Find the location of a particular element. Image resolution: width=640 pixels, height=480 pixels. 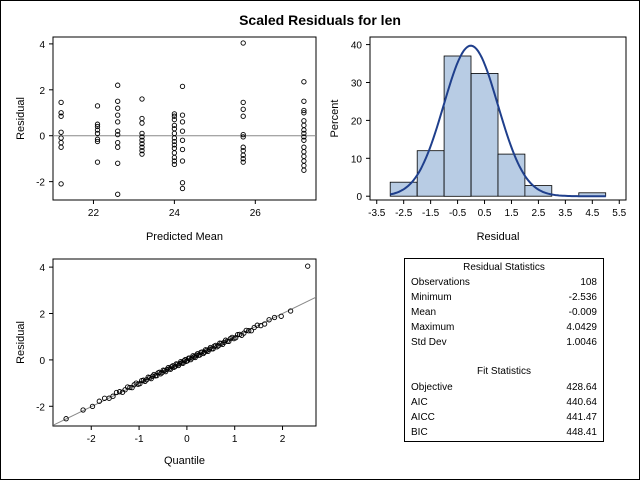

x-tick-label: 0.5 is located at coordinates (485, 213).